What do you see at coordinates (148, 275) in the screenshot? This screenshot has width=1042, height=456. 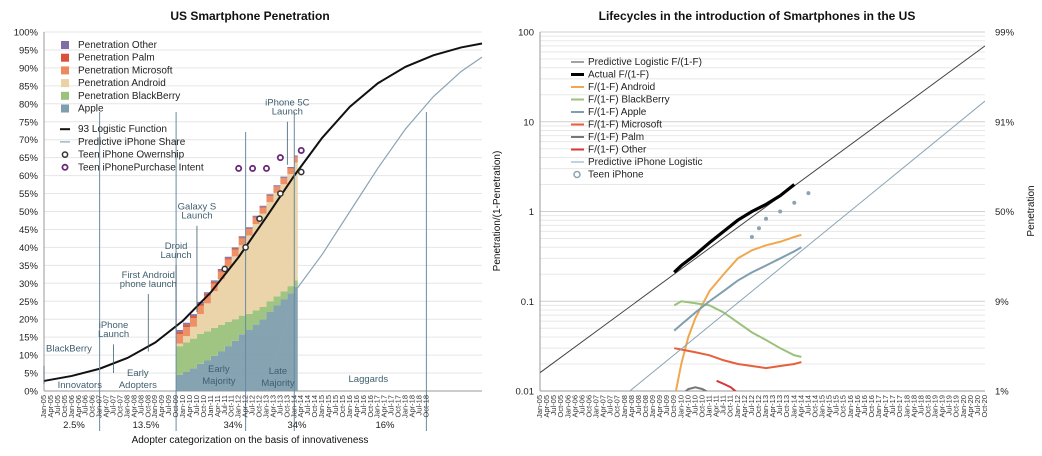 I see `annotation-text: First Android` at bounding box center [148, 275].